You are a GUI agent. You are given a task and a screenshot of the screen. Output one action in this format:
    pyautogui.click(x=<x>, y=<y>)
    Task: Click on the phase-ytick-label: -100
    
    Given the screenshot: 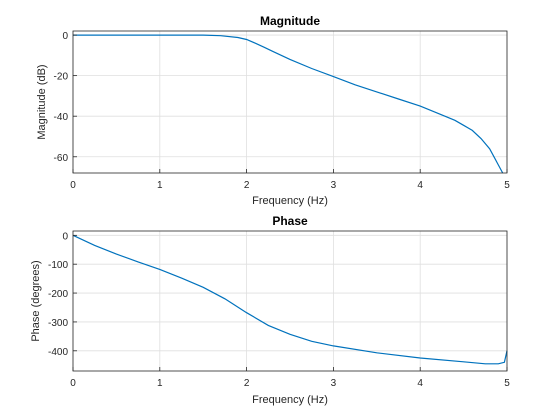 What is the action you would take?
    pyautogui.click(x=58, y=265)
    